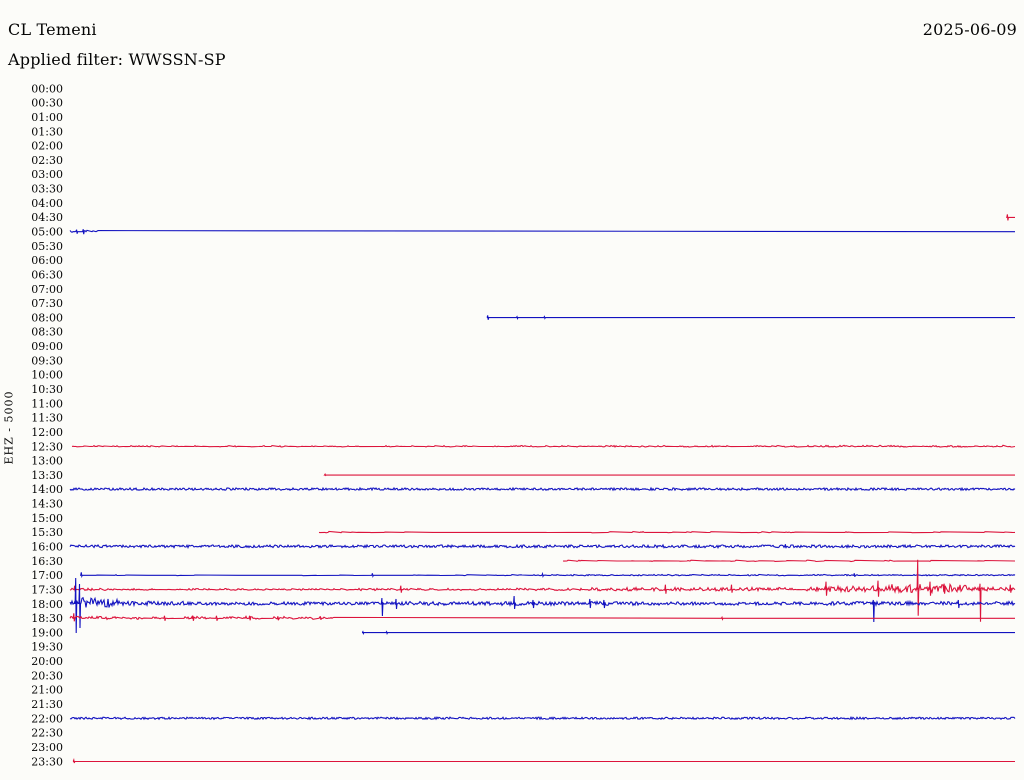  What do you see at coordinates (47, 532) in the screenshot?
I see `row-time-label: 15:30` at bounding box center [47, 532].